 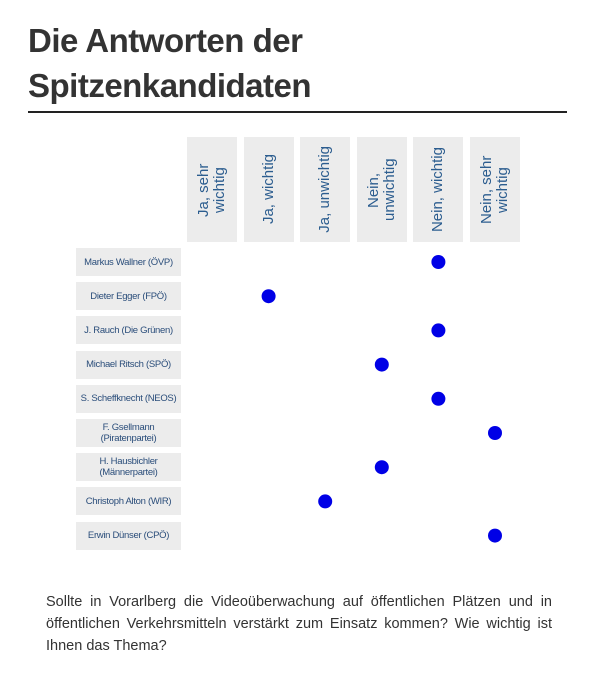 What do you see at coordinates (128, 467) in the screenshot?
I see `candidate-name: H. Hausbichler (Männerpartei)` at bounding box center [128, 467].